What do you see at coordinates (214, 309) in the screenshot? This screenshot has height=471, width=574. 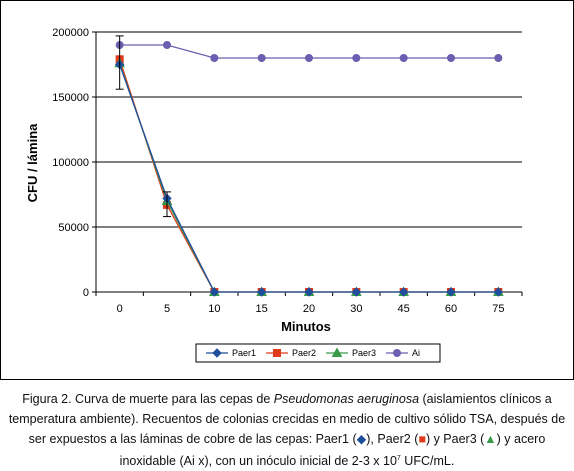 I see `x-tick-label: 10` at bounding box center [214, 309].